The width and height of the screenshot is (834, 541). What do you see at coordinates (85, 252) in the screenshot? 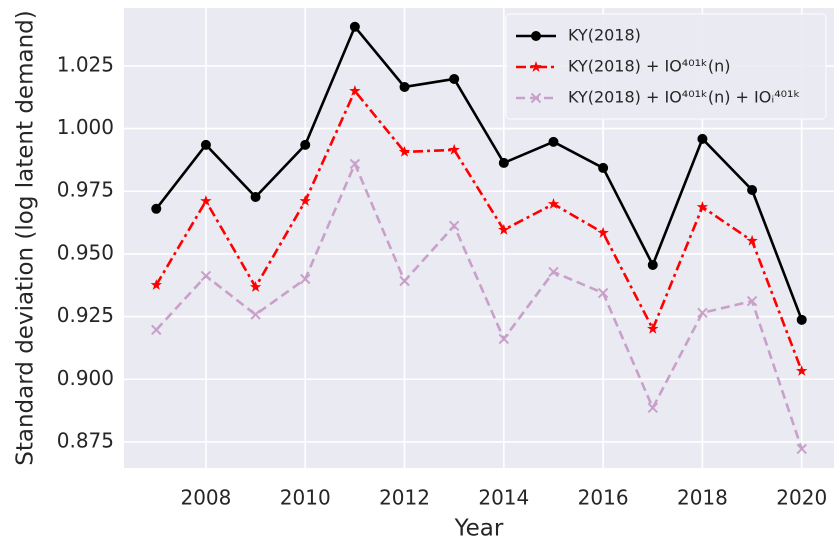
I see `y-tick-label: 0.950` at bounding box center [85, 252].